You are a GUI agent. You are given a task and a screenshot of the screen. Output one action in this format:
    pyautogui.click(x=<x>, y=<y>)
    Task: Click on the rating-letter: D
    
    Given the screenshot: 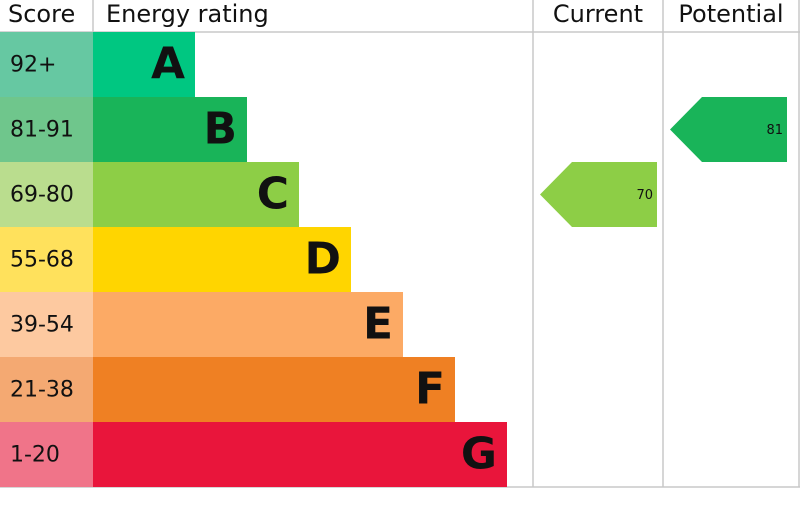 What is the action you would take?
    pyautogui.click(x=322, y=259)
    